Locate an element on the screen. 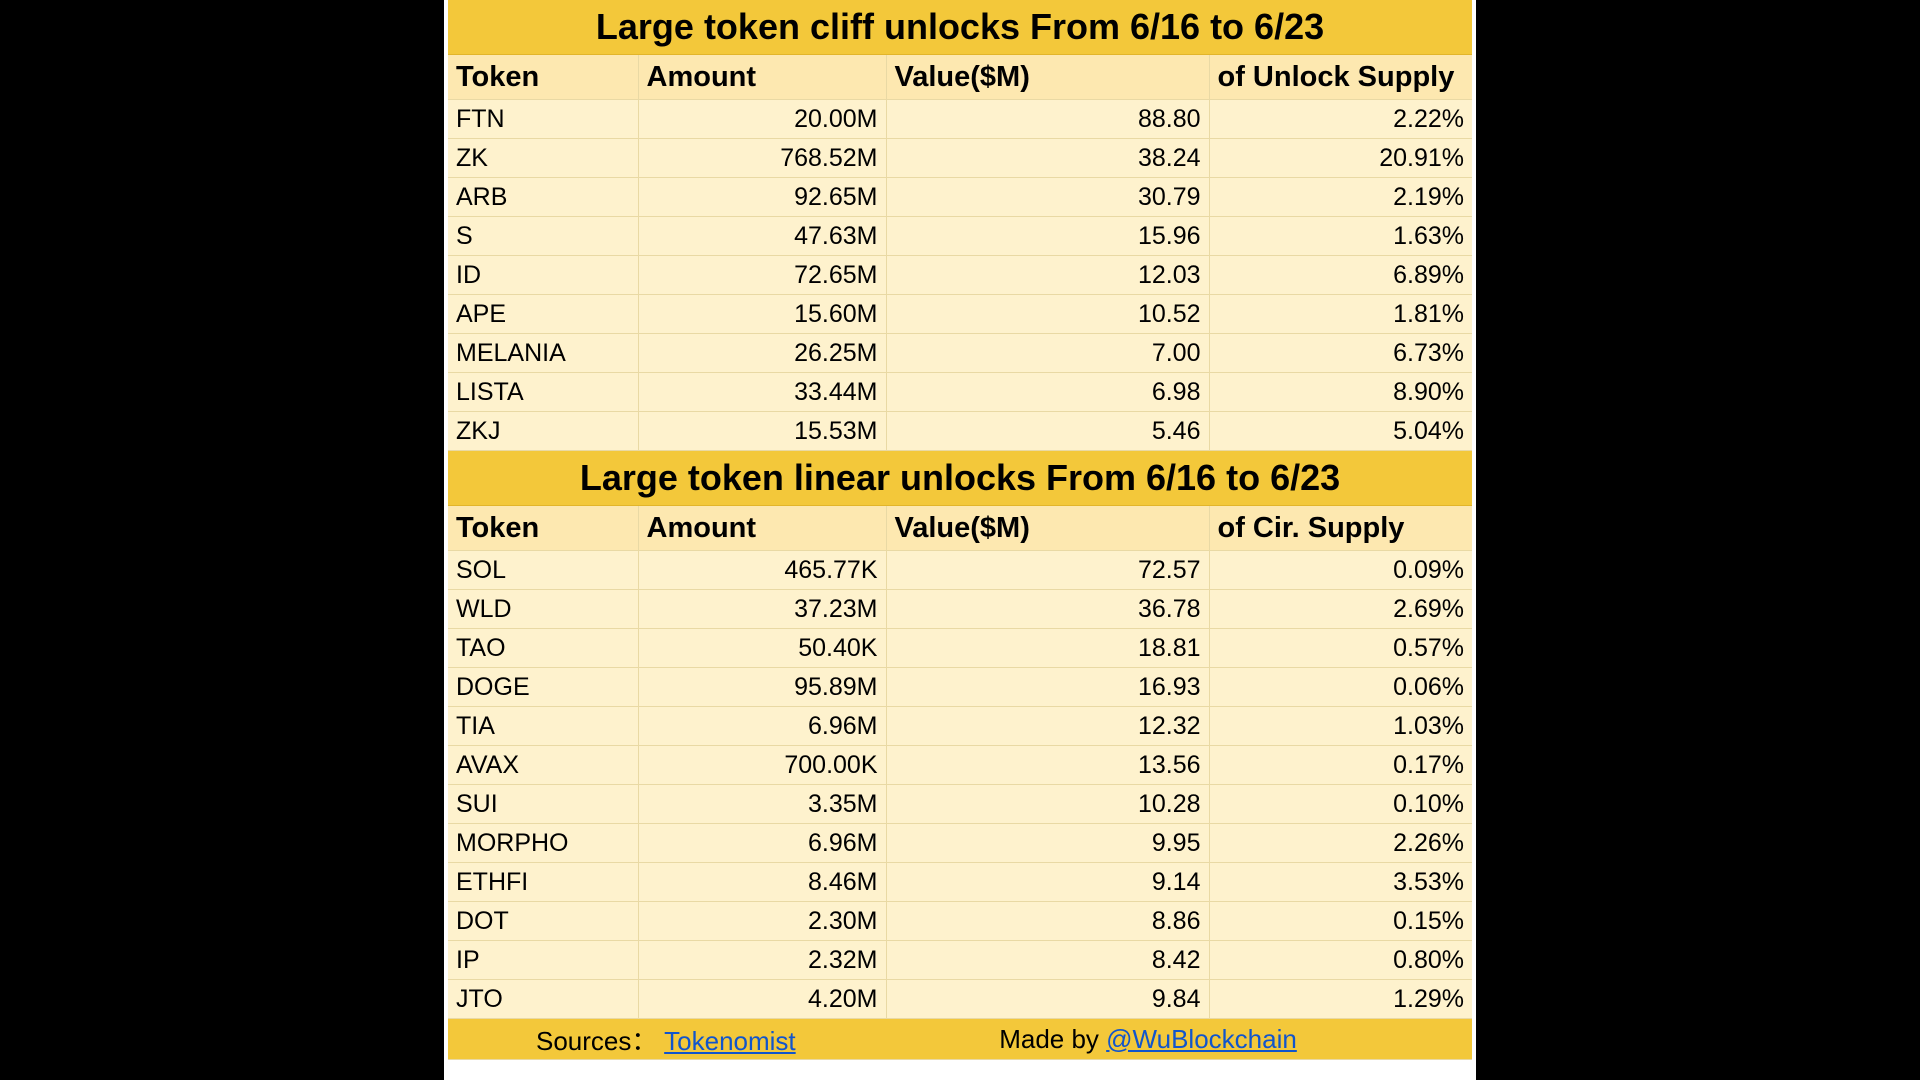 The width and height of the screenshot is (1920, 1080). supply-cell: 1.81% is located at coordinates (1341, 314).